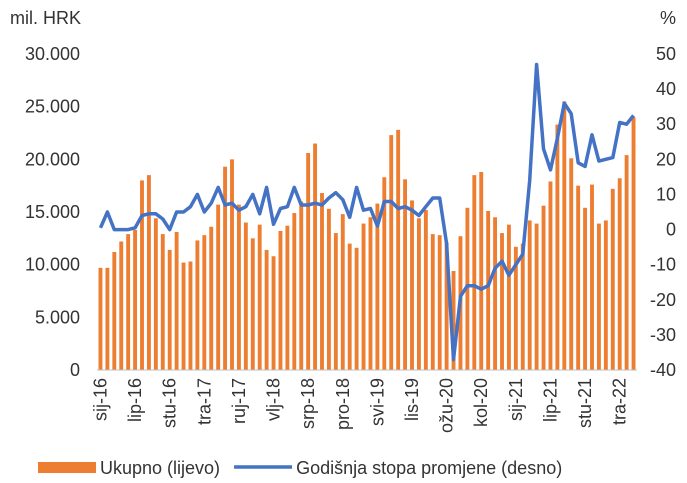 This screenshot has width=687, height=483. What do you see at coordinates (204, 401) in the screenshot?
I see `x-tick-label: tra-17` at bounding box center [204, 401].